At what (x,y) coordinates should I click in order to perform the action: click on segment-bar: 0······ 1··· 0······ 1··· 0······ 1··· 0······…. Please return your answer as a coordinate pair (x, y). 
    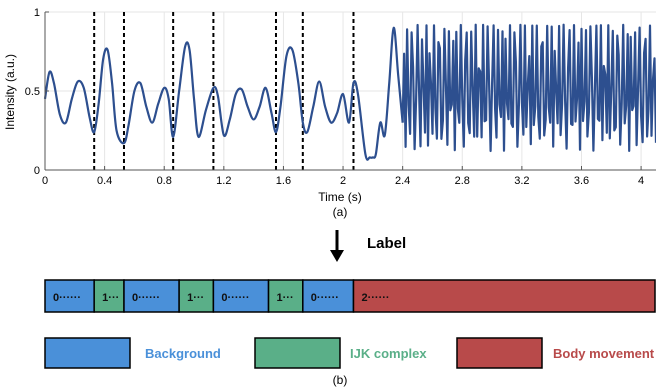
    Looking at the image, I should click on (350, 296).